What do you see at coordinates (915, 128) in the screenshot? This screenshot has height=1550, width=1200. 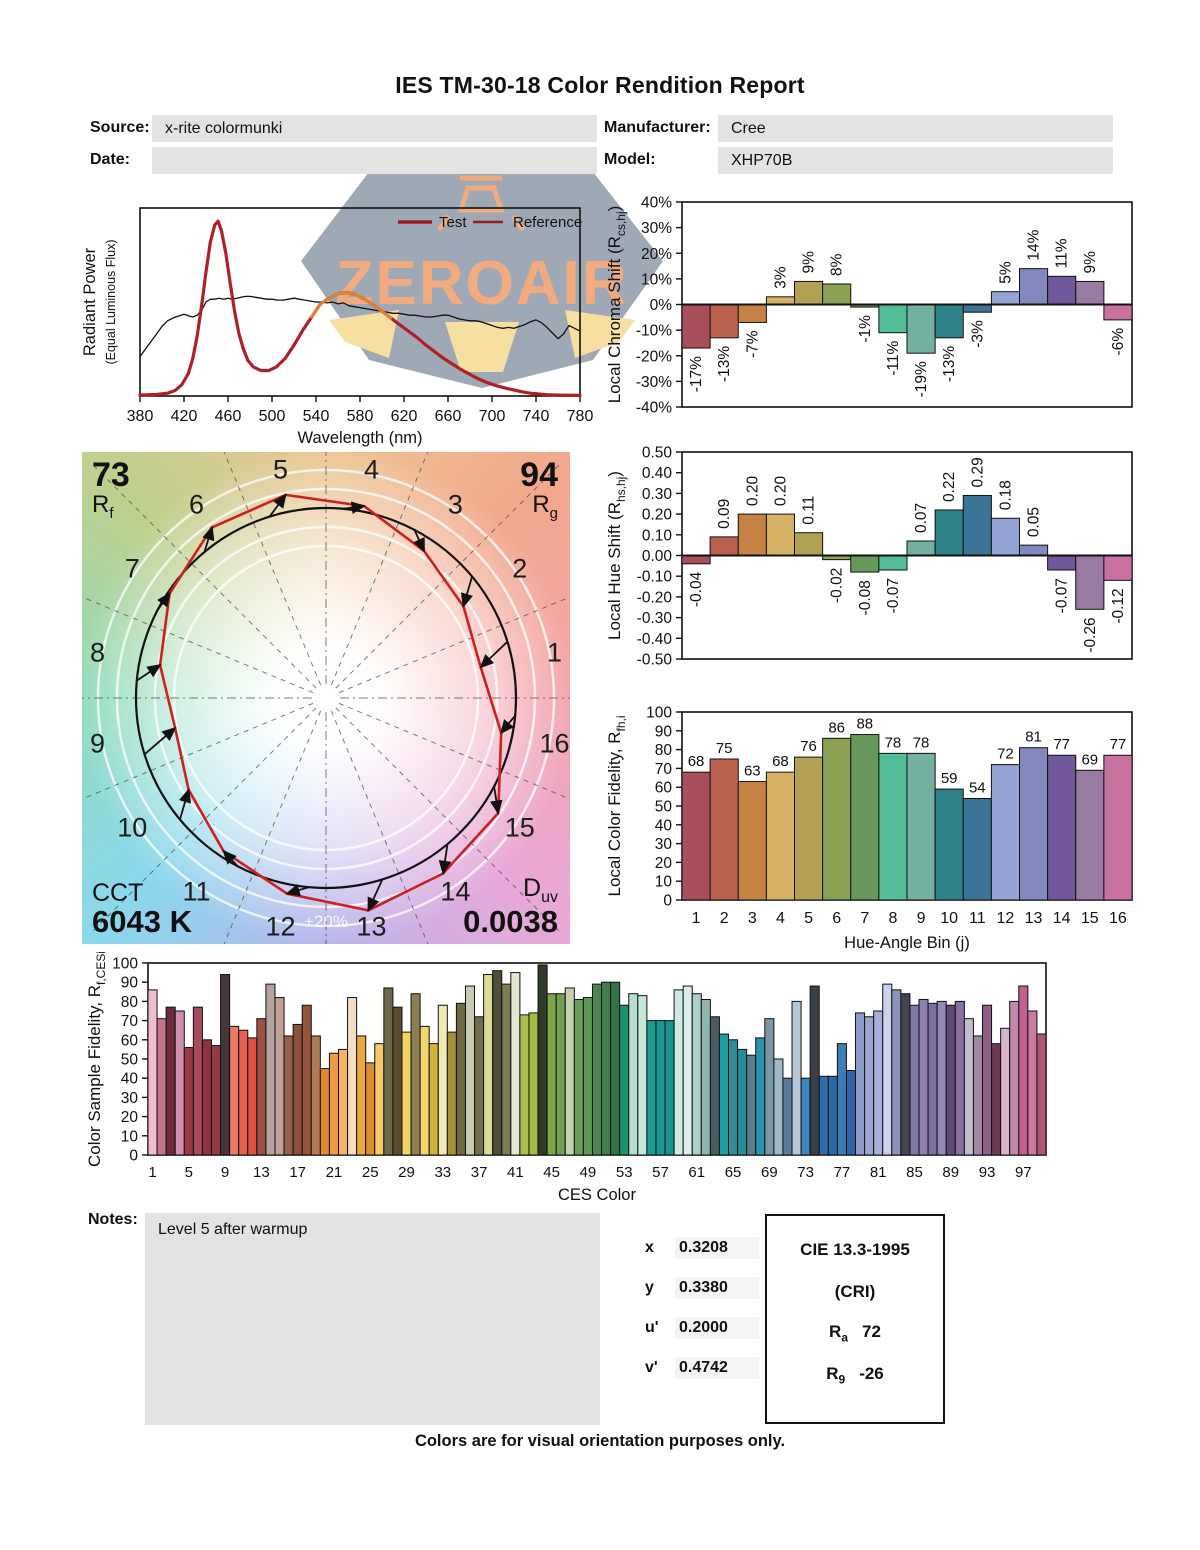 I see `manufacturer-field: Cree` at bounding box center [915, 128].